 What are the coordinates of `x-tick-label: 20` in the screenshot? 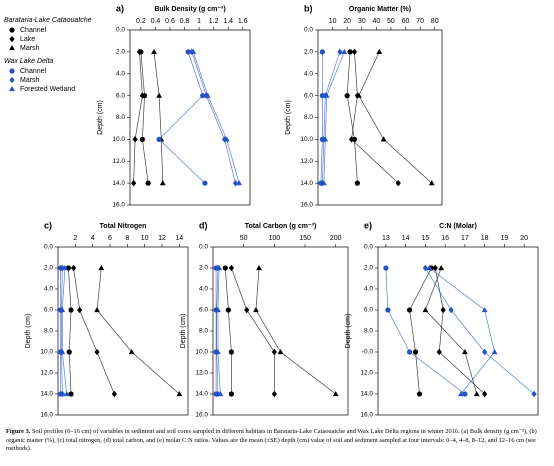 It's located at (347, 21).